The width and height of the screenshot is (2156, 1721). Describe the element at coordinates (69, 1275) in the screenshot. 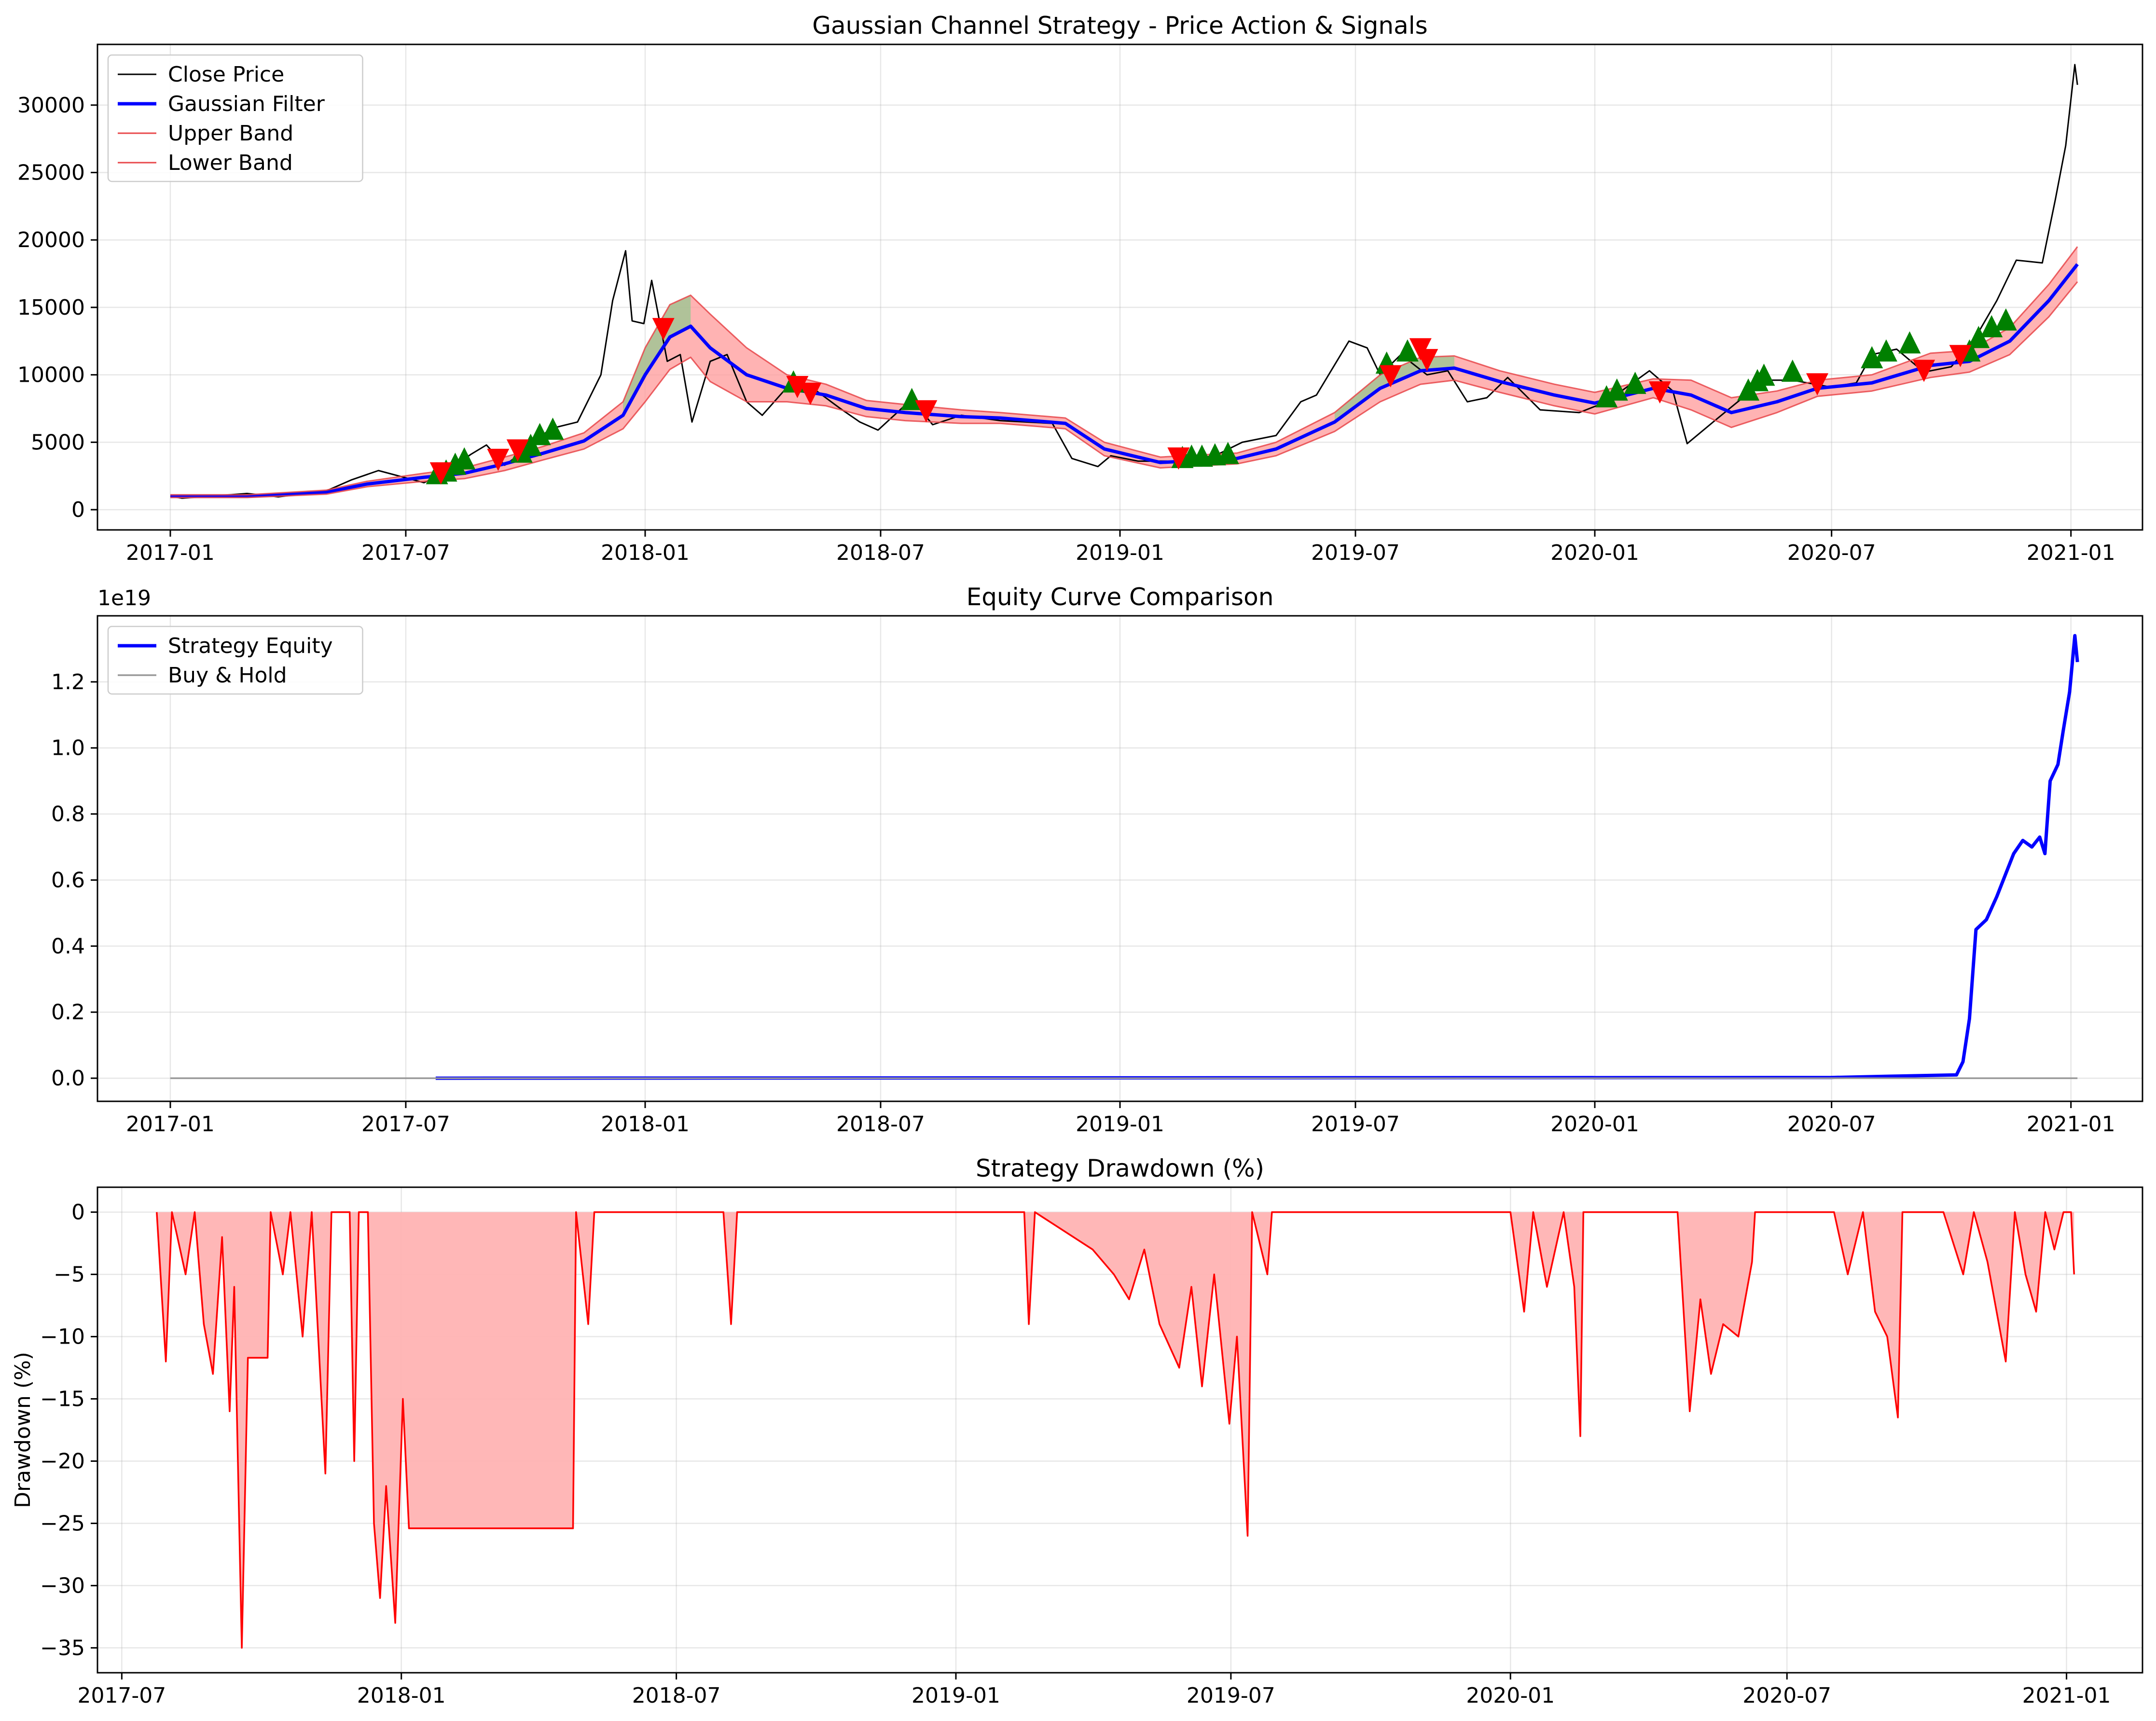

I see `y-tick-label: −5` at that location.